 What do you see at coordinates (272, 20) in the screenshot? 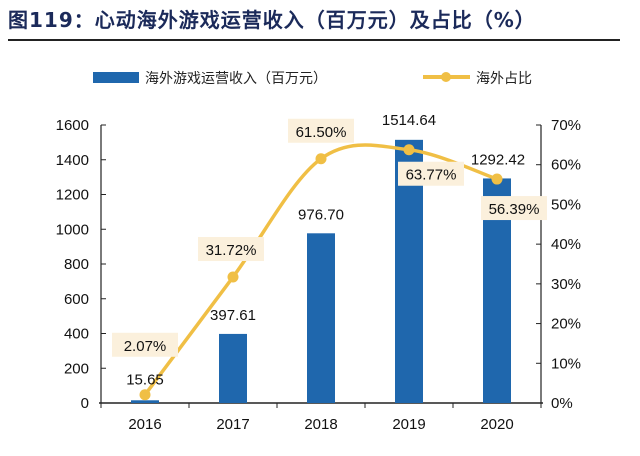
I see `figure-title: 图119：心动海外游戏运营收入（百万元）及占比（%）` at bounding box center [272, 20].